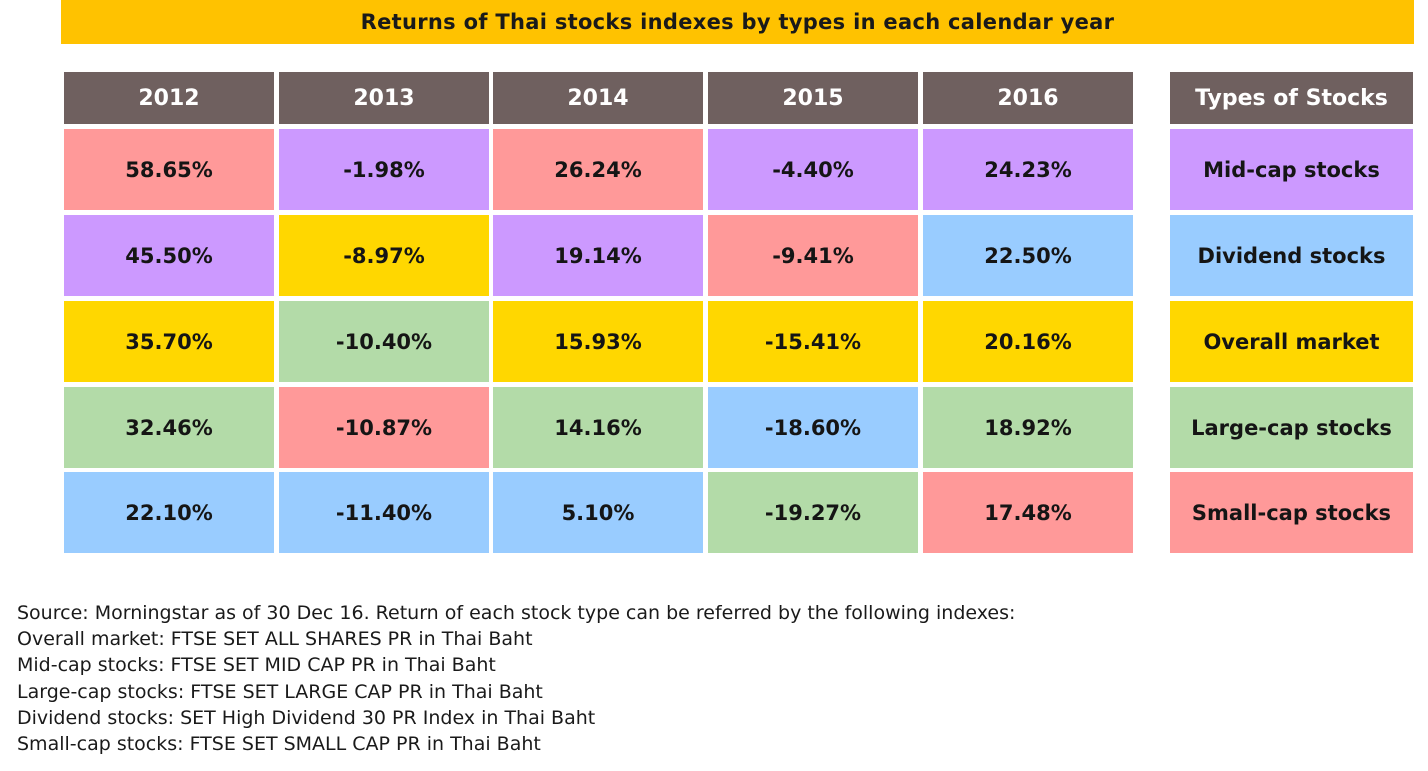  What do you see at coordinates (169, 255) in the screenshot?
I see `return-cell: 45.50%` at bounding box center [169, 255].